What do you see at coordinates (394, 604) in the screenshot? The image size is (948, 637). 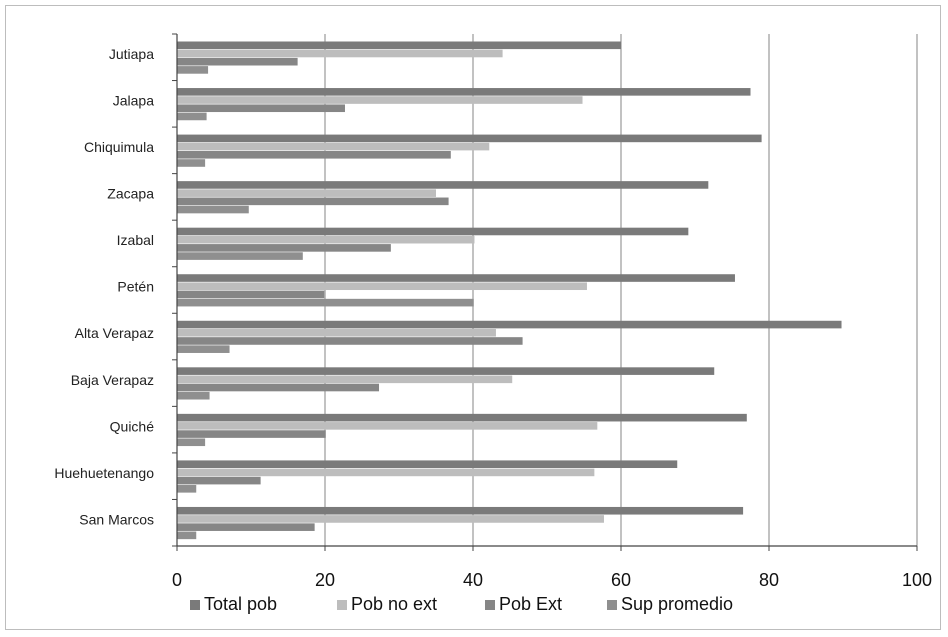 I see `legend-label: Pob no ext` at bounding box center [394, 604].